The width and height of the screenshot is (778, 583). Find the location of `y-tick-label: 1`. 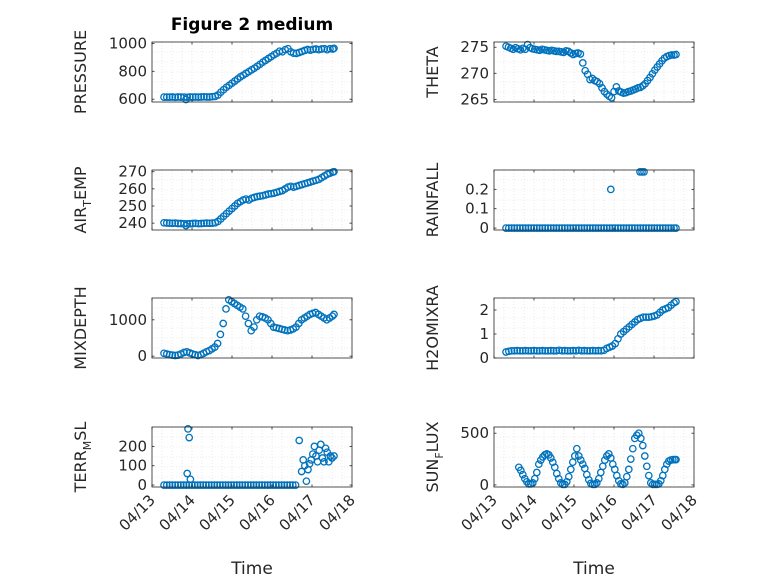

y-tick-label: 1 is located at coordinates (484, 334).